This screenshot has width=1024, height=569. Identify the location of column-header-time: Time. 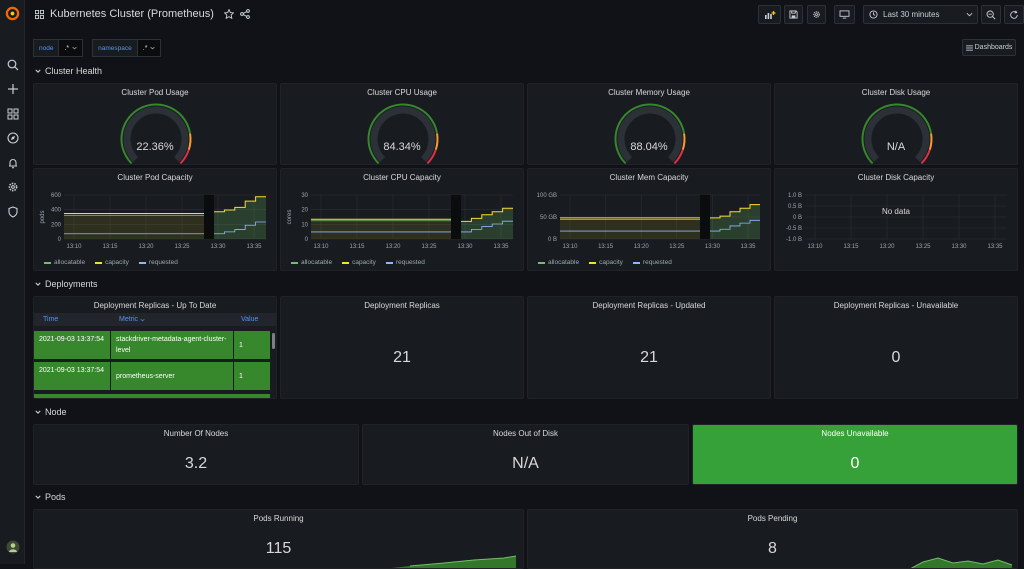
(51, 319).